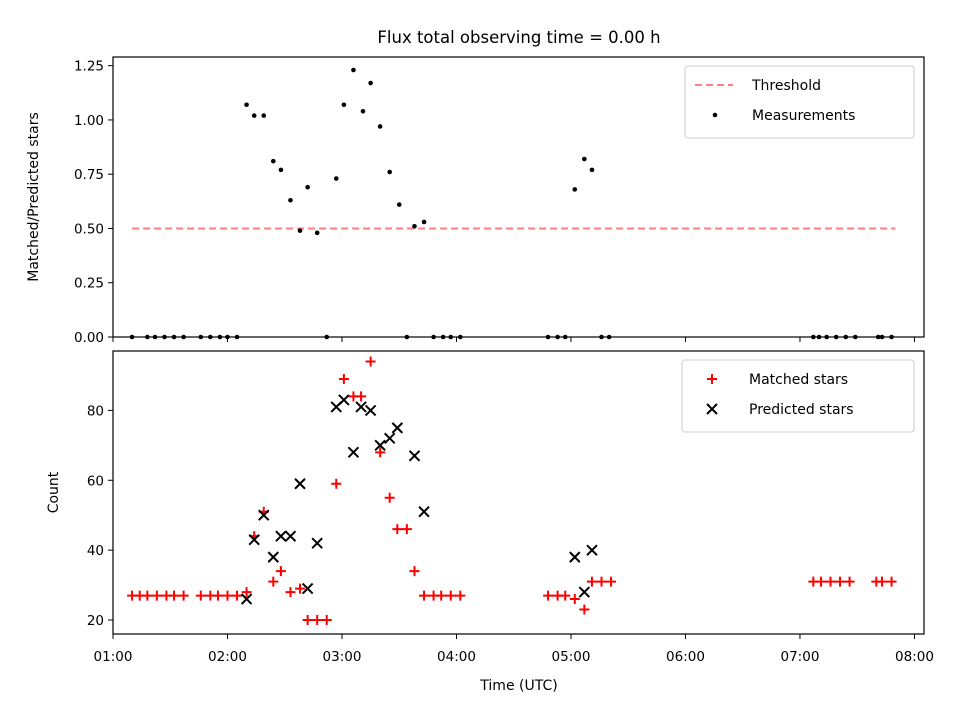 The width and height of the screenshot is (960, 720). I want to click on legend: Threshold Measurements, so click(799, 102).